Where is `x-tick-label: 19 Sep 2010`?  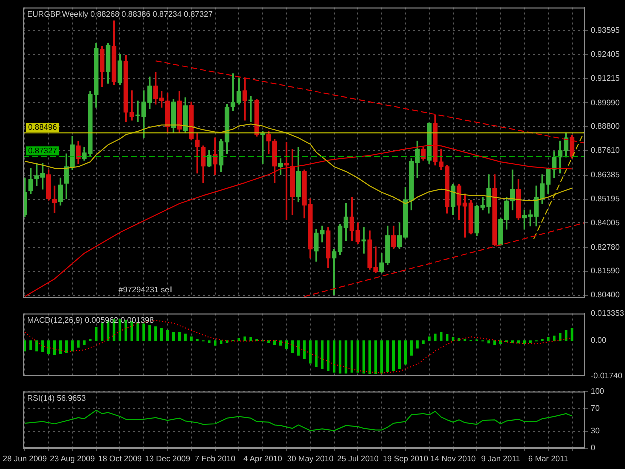 x-tick-label: 19 Sep 2010 is located at coordinates (406, 459).